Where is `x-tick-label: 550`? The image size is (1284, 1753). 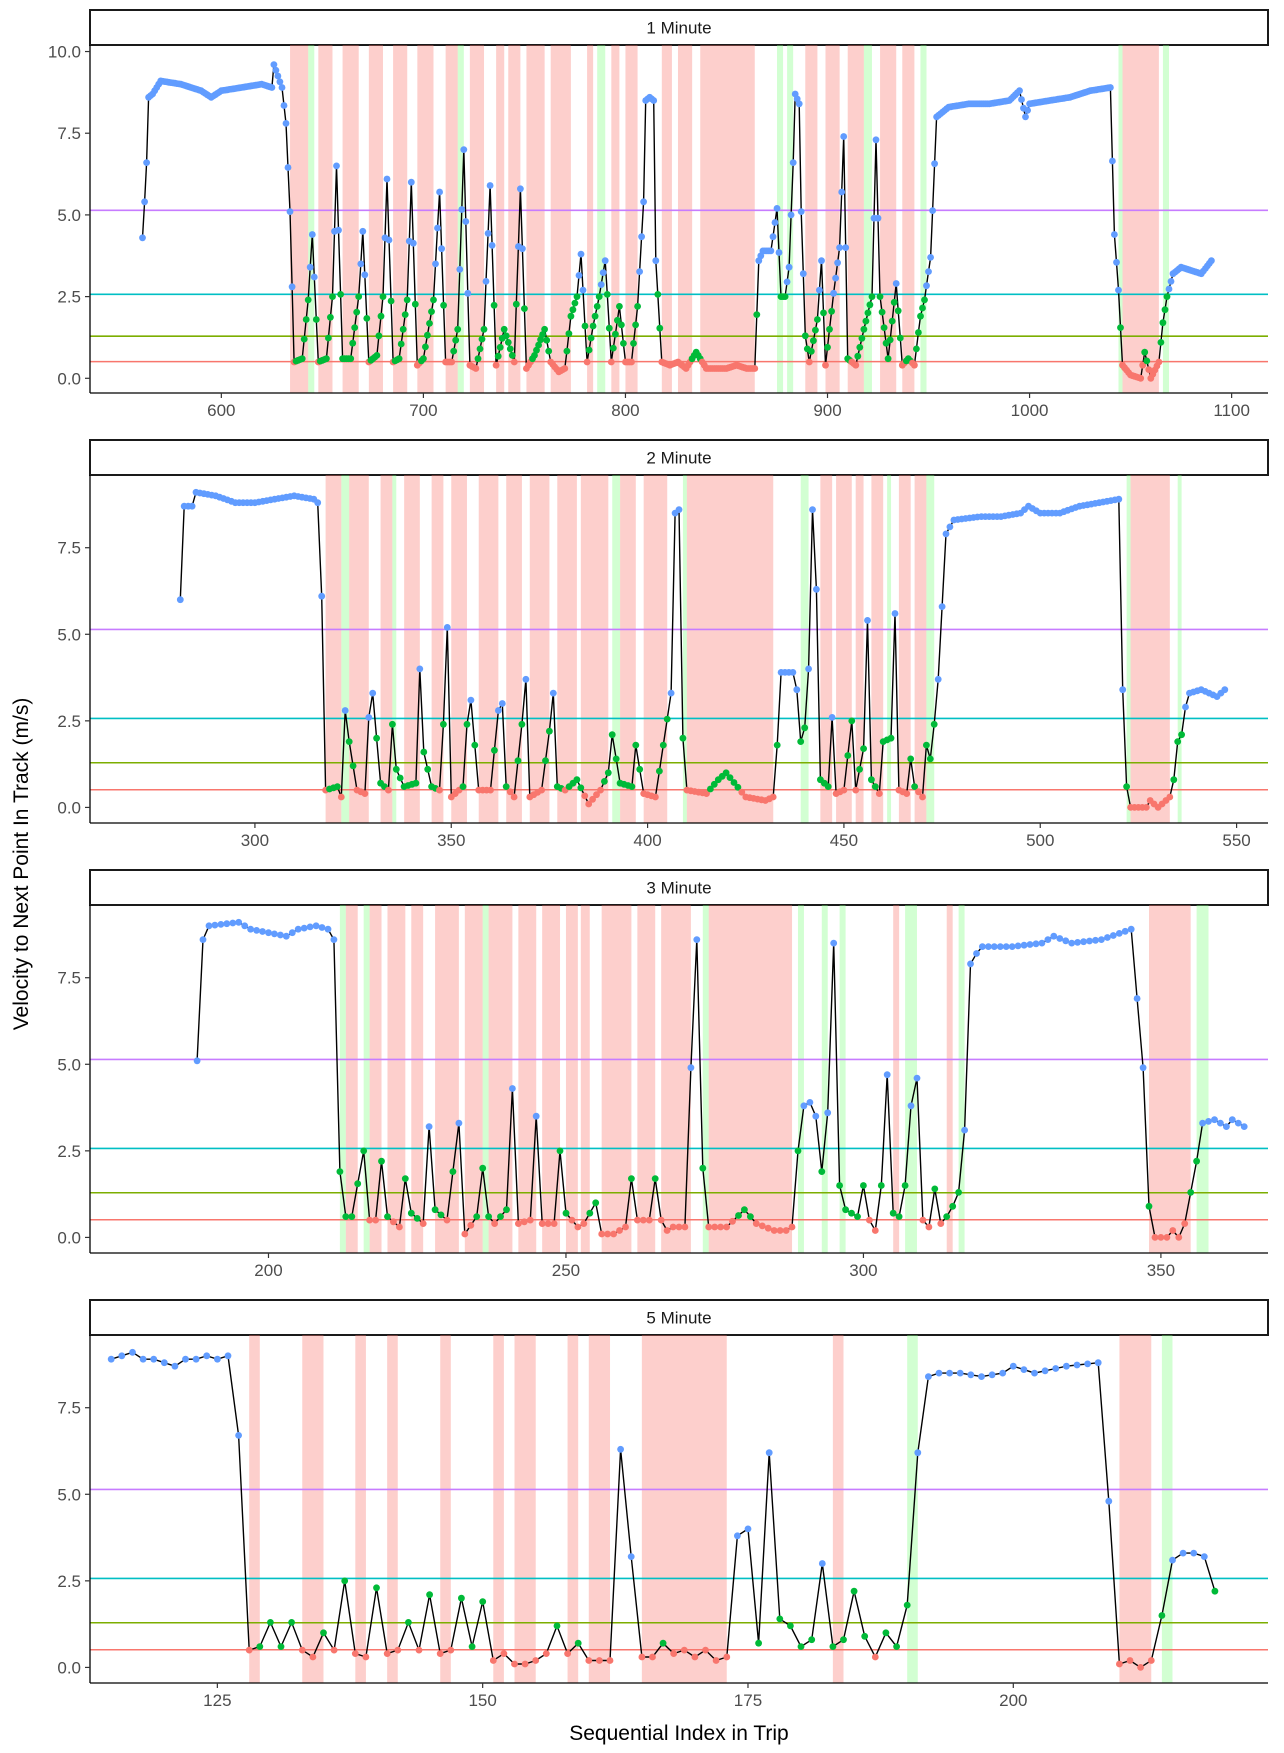
x-tick-label: 550 is located at coordinates (1236, 840).